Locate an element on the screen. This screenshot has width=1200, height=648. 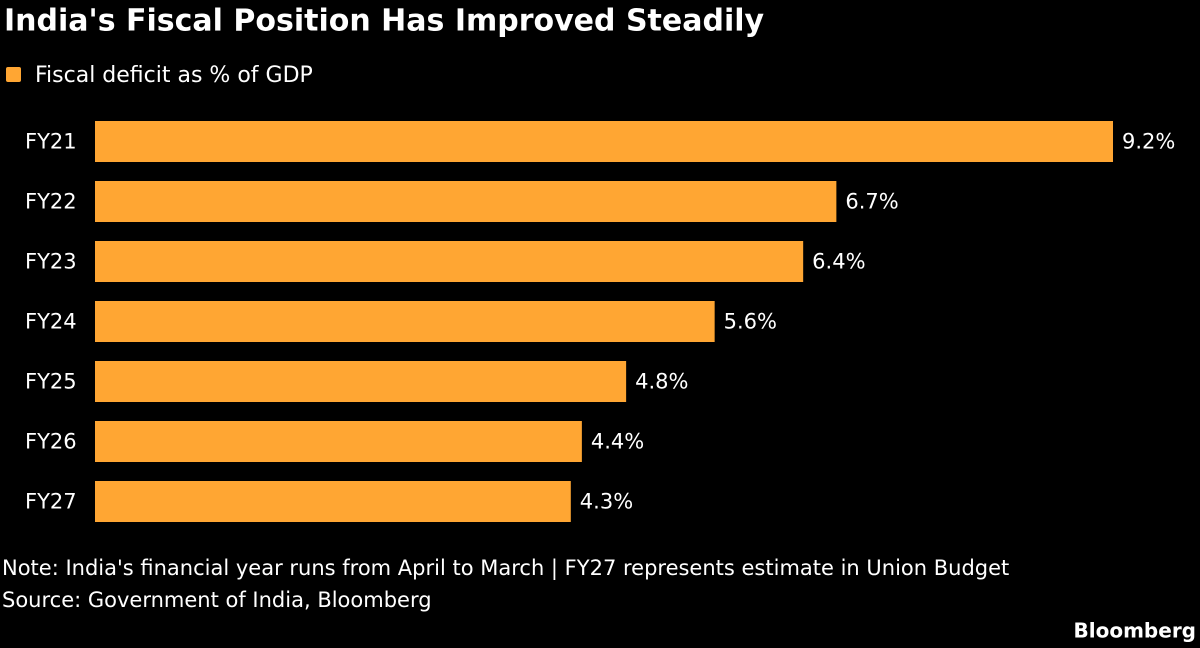
value-label: 4.4% is located at coordinates (617, 442).